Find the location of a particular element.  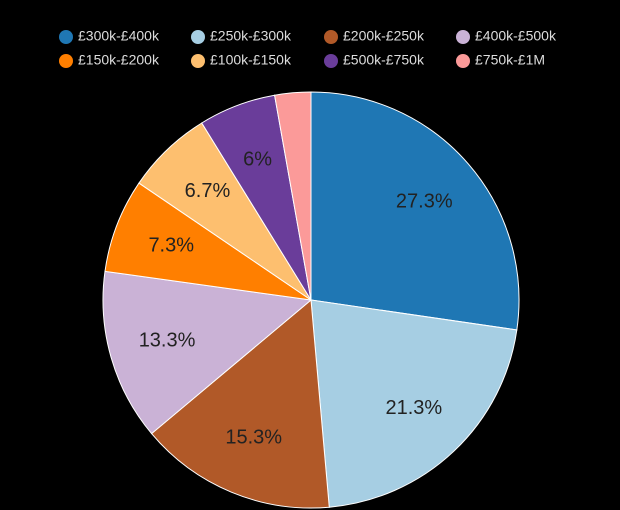

legend-label: £200k-£250k is located at coordinates (384, 36).